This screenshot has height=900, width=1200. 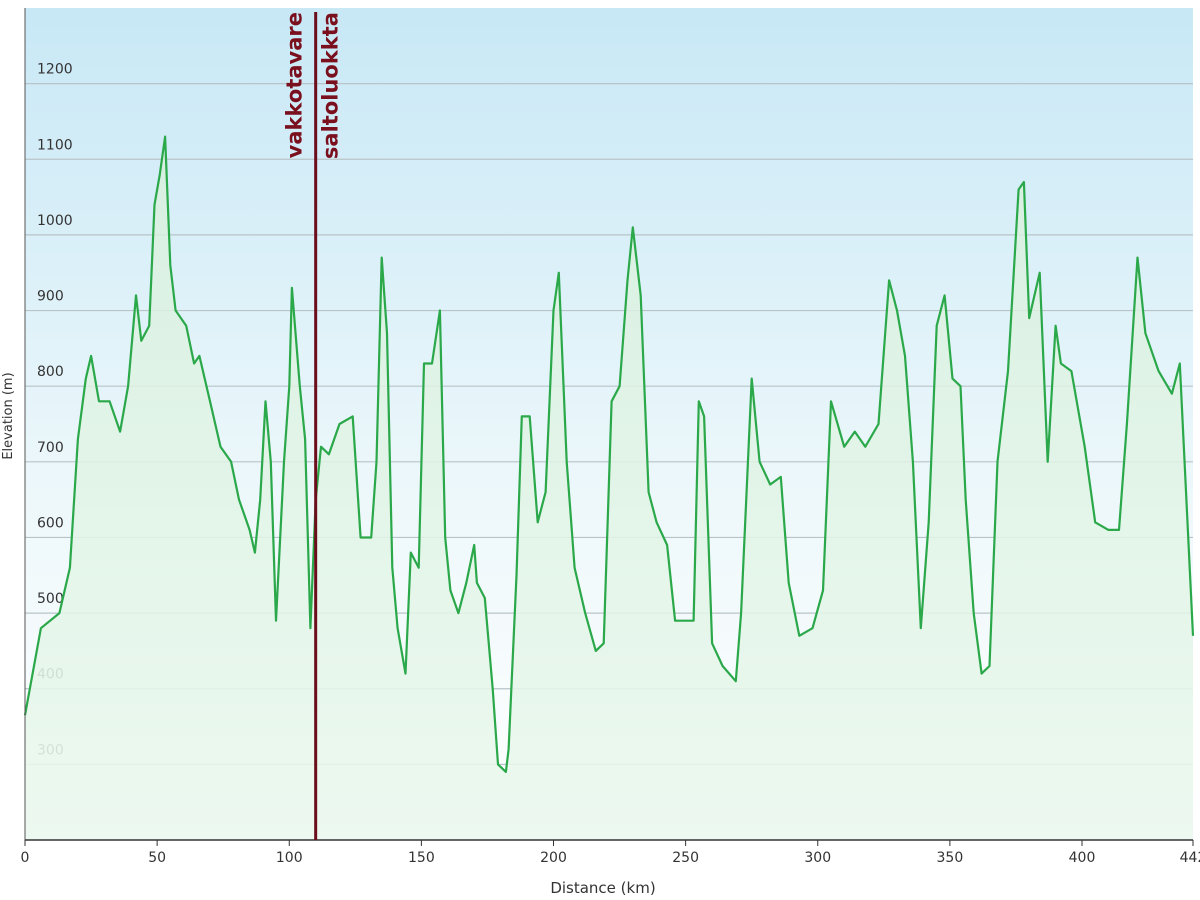 I want to click on y-tick-label: 900, so click(x=50, y=297).